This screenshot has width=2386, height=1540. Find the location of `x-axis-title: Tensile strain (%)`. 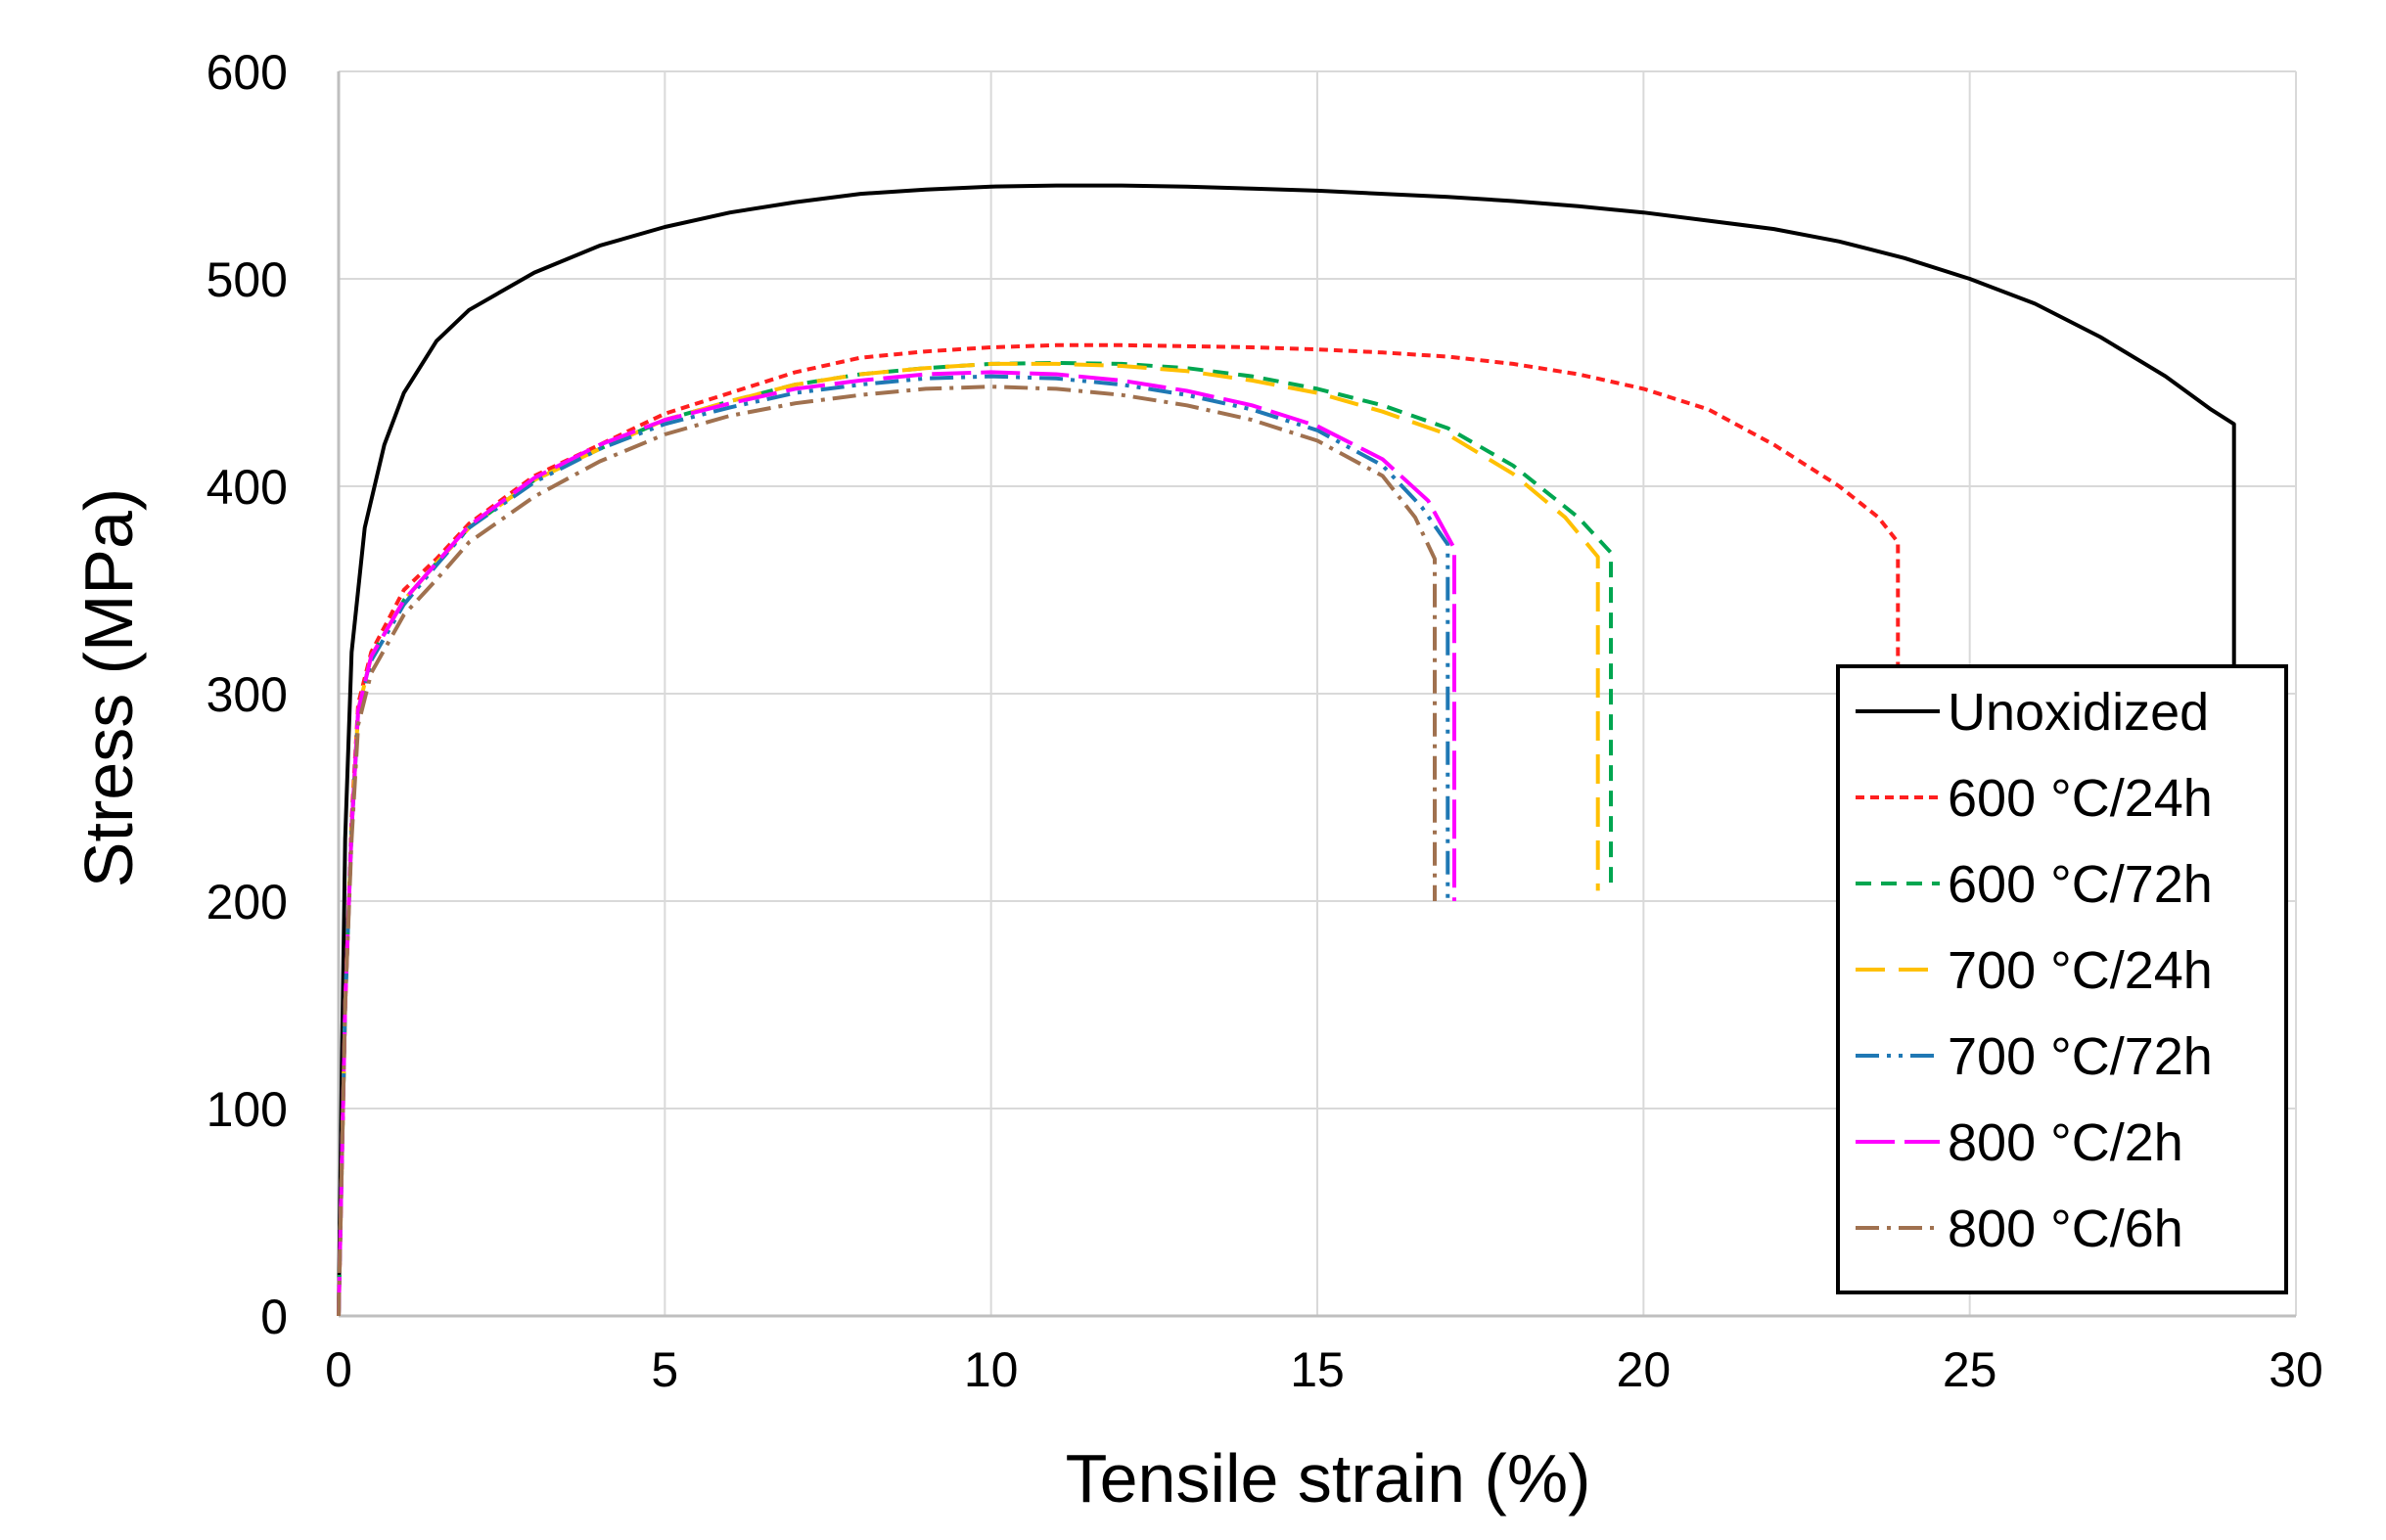

x-axis-title: Tensile strain (%) is located at coordinates (1329, 1479).